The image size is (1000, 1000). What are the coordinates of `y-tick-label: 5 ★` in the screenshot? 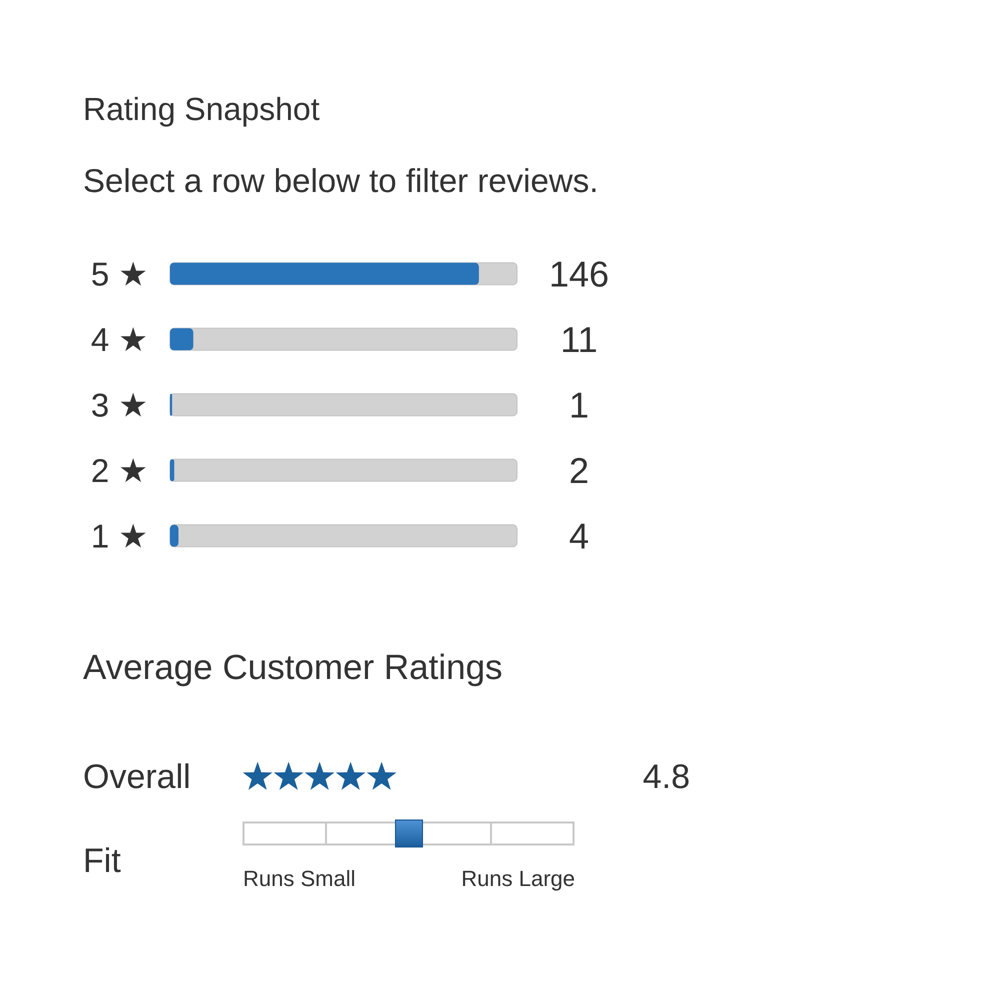 It's located at (119, 273).